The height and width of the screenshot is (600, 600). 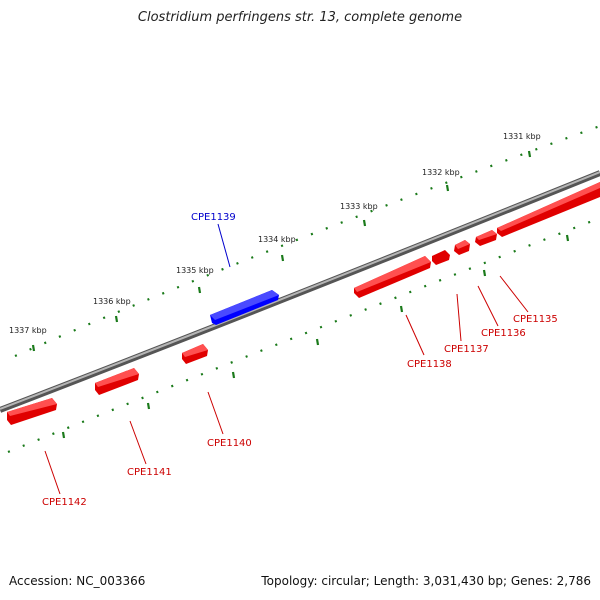 I want to click on gene-label-cpe1138: CPE1138, so click(x=429, y=364).